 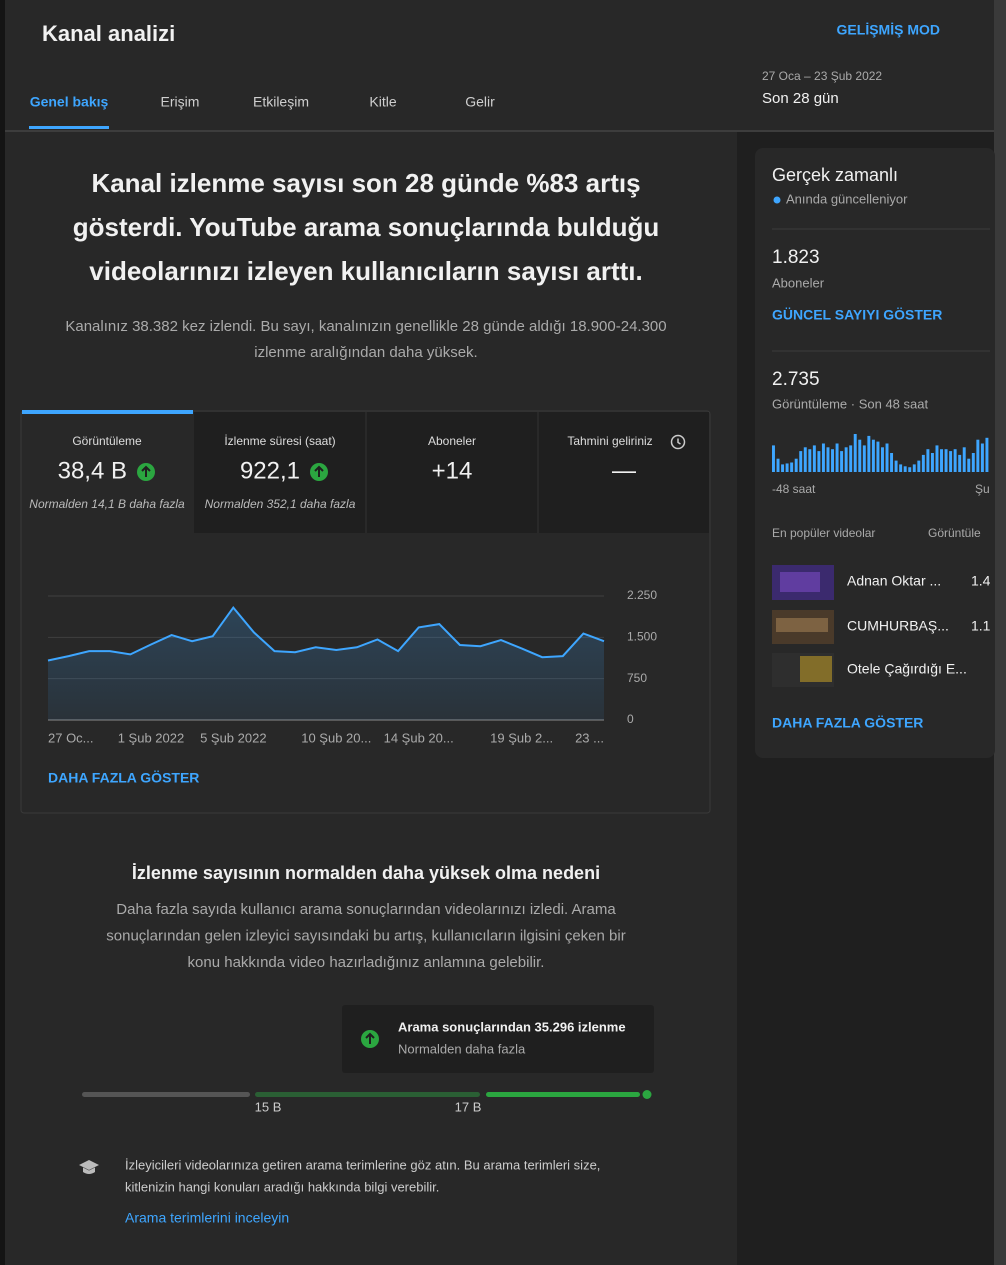 I want to click on left-edge, so click(x=2, y=632).